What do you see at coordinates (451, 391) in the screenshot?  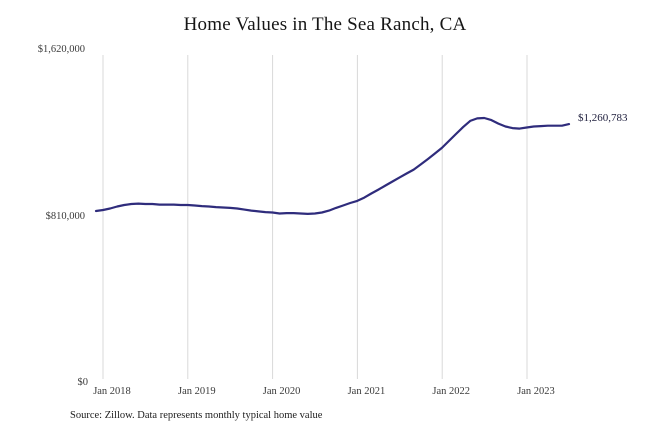 I see `x-axis-label-2022: Jan 2022` at bounding box center [451, 391].